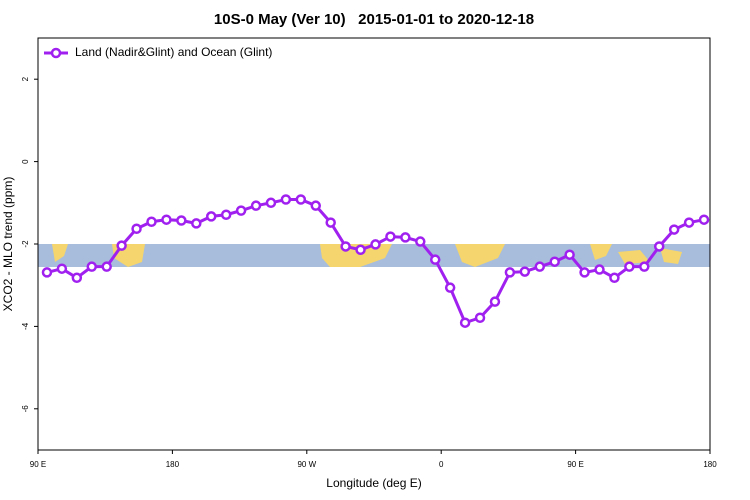 This screenshot has height=500, width=750. I want to click on y-tick-label: -2, so click(25, 244).